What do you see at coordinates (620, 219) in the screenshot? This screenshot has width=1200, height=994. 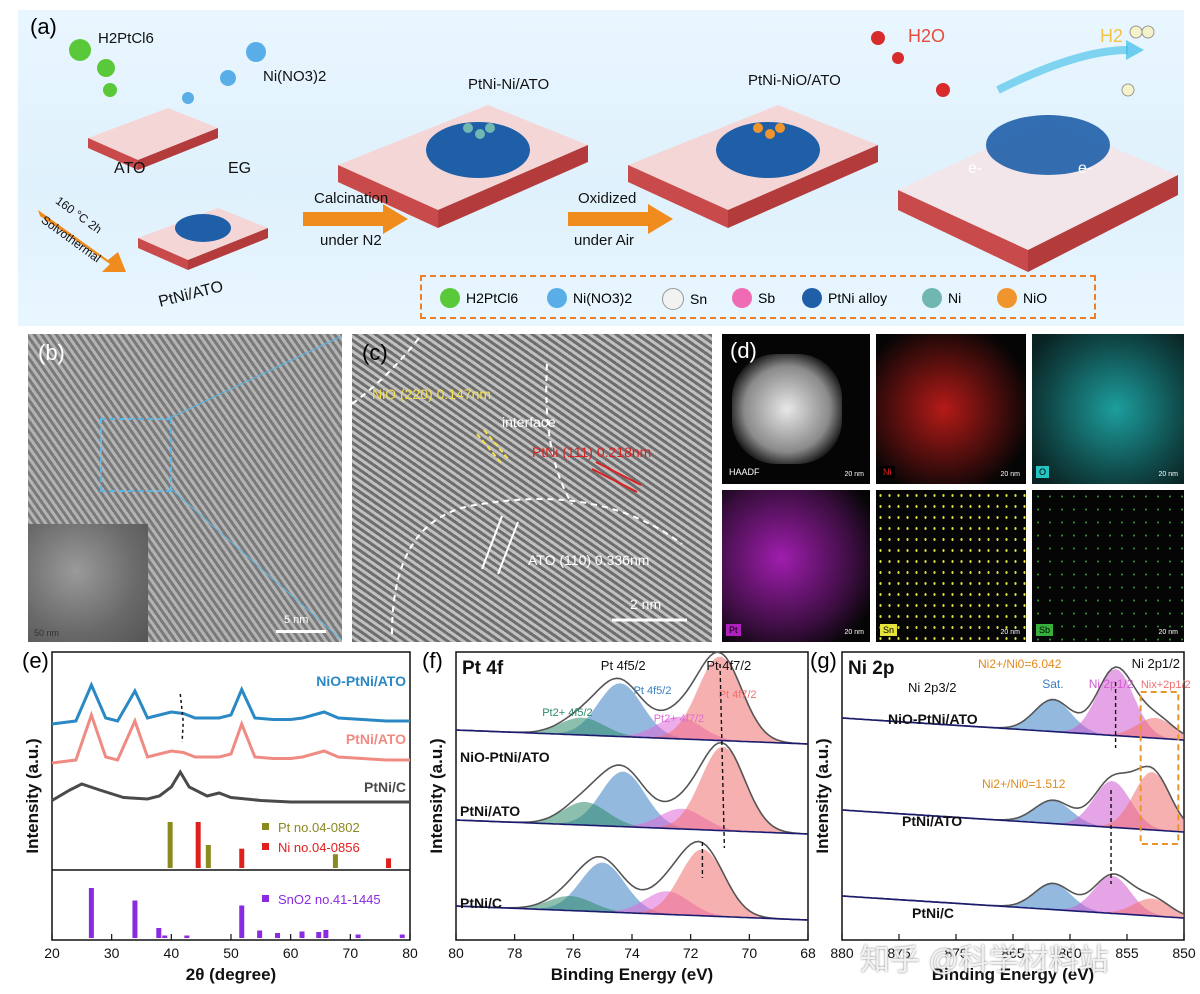 I see `oxidation-arrow` at bounding box center [620, 219].